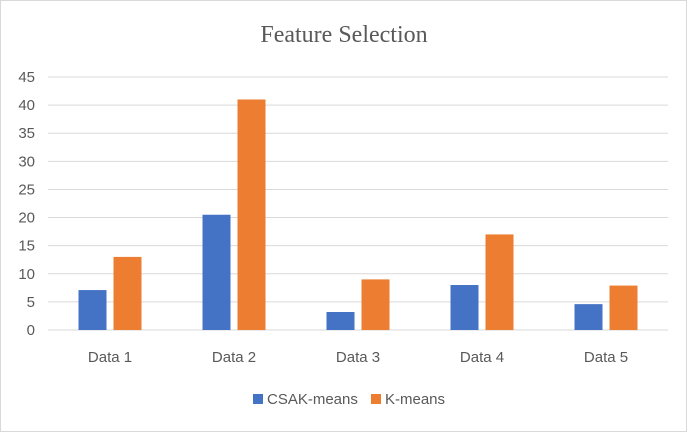  Describe the element at coordinates (26, 77) in the screenshot. I see `y-tick-label: 45` at that location.